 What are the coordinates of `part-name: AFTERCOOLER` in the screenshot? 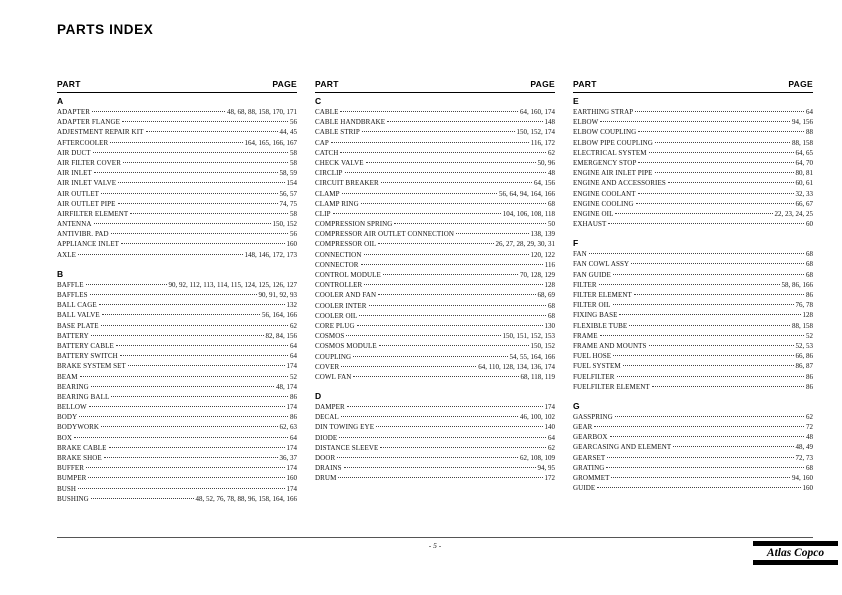 It's located at (83, 142).